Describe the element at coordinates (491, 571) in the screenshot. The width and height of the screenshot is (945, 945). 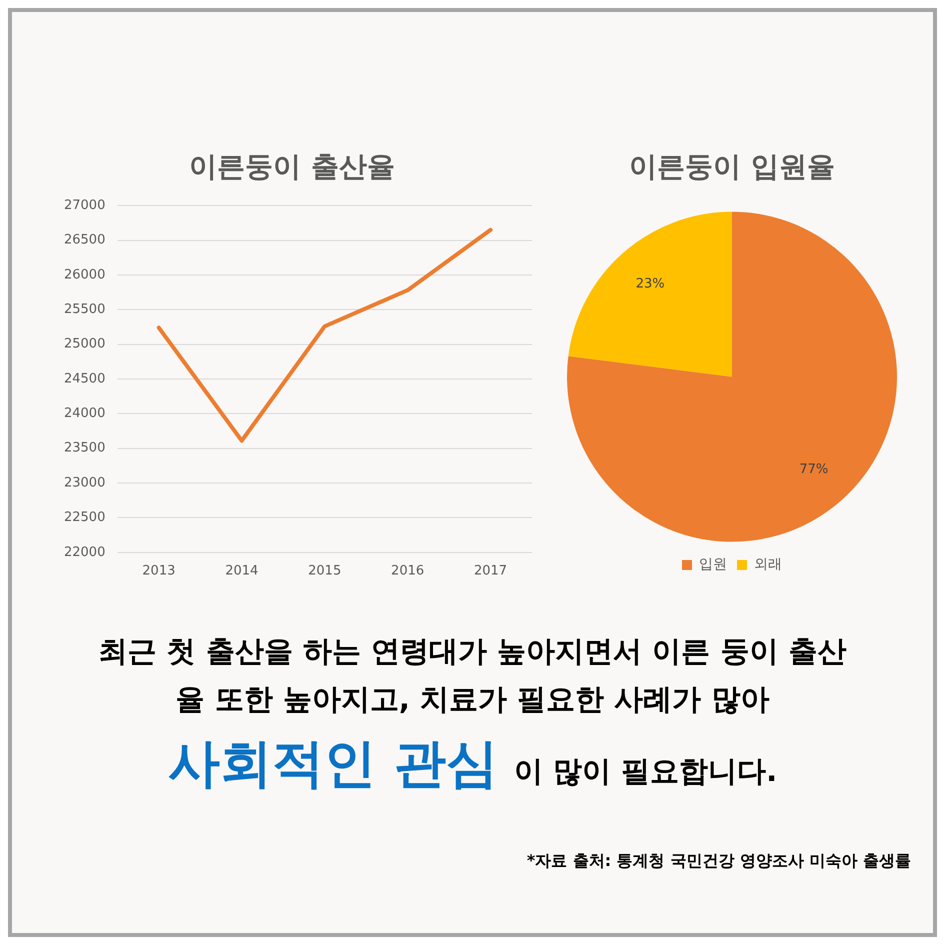
I see `x-tick-label: 2017` at that location.